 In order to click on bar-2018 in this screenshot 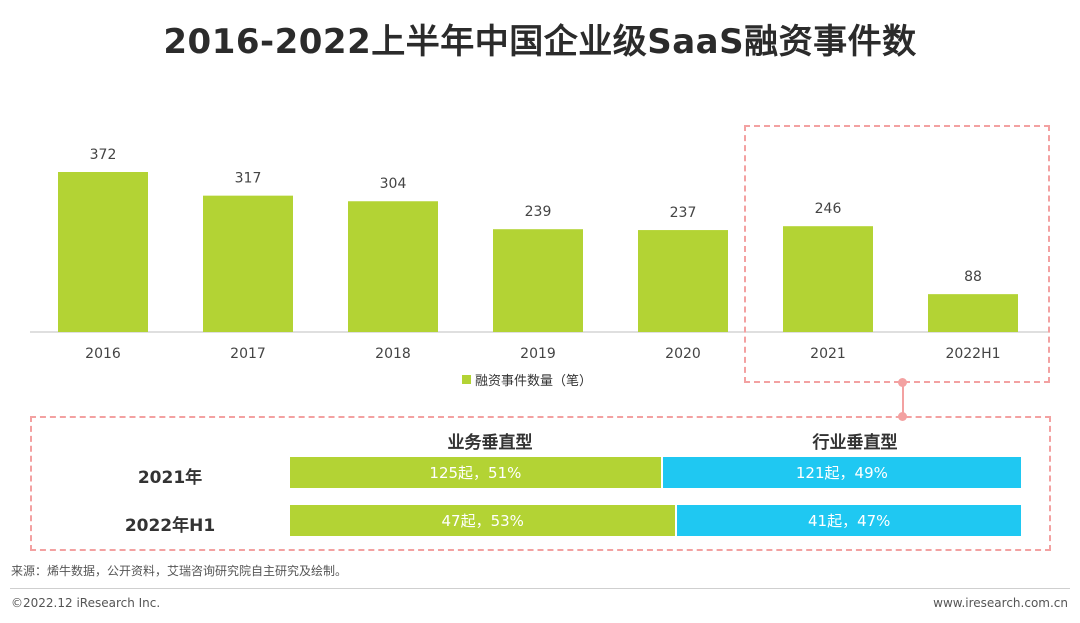, I will do `click(393, 266)`.